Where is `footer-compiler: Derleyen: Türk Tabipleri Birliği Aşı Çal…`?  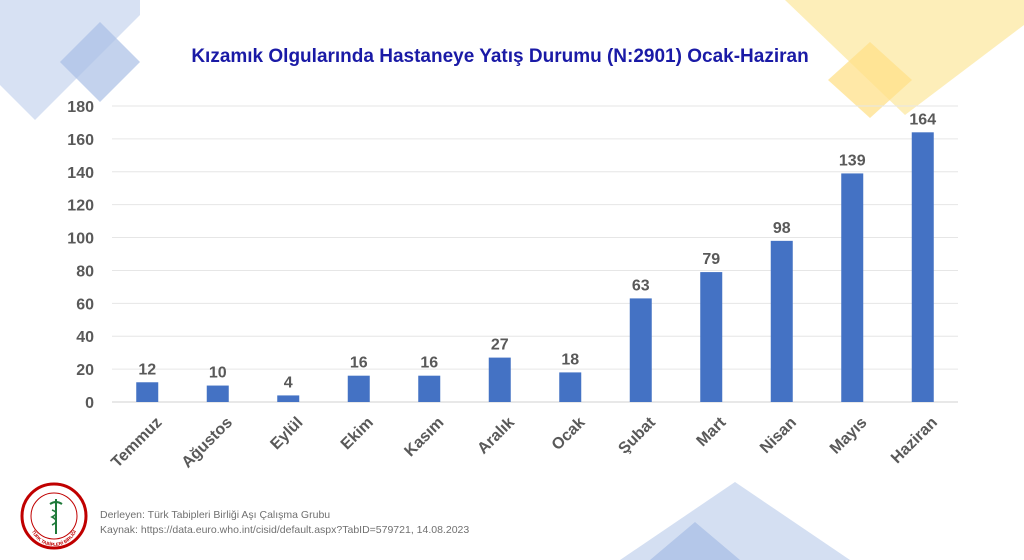
footer-compiler: Derleyen: Türk Tabipleri Birliği Aşı Çal… is located at coordinates (215, 515).